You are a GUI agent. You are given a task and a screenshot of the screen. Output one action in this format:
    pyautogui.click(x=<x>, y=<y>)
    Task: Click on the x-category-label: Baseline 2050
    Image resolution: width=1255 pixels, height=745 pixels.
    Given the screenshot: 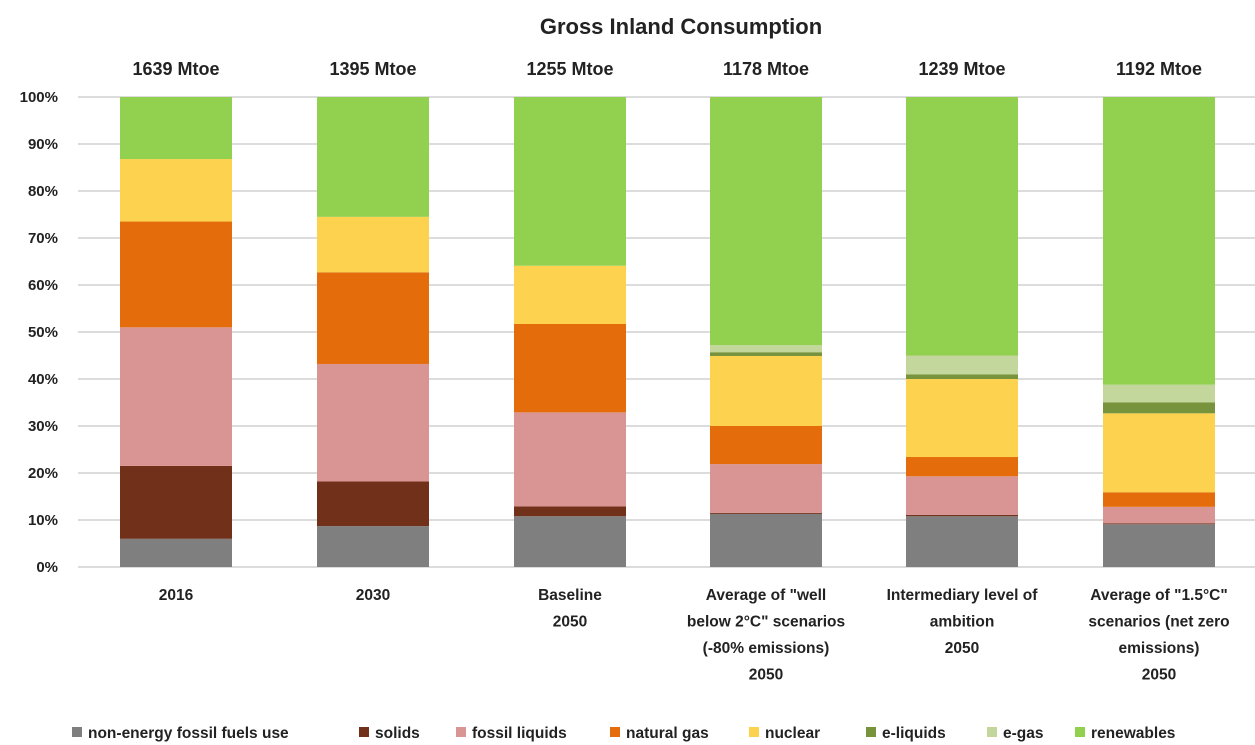 What is the action you would take?
    pyautogui.click(x=570, y=609)
    